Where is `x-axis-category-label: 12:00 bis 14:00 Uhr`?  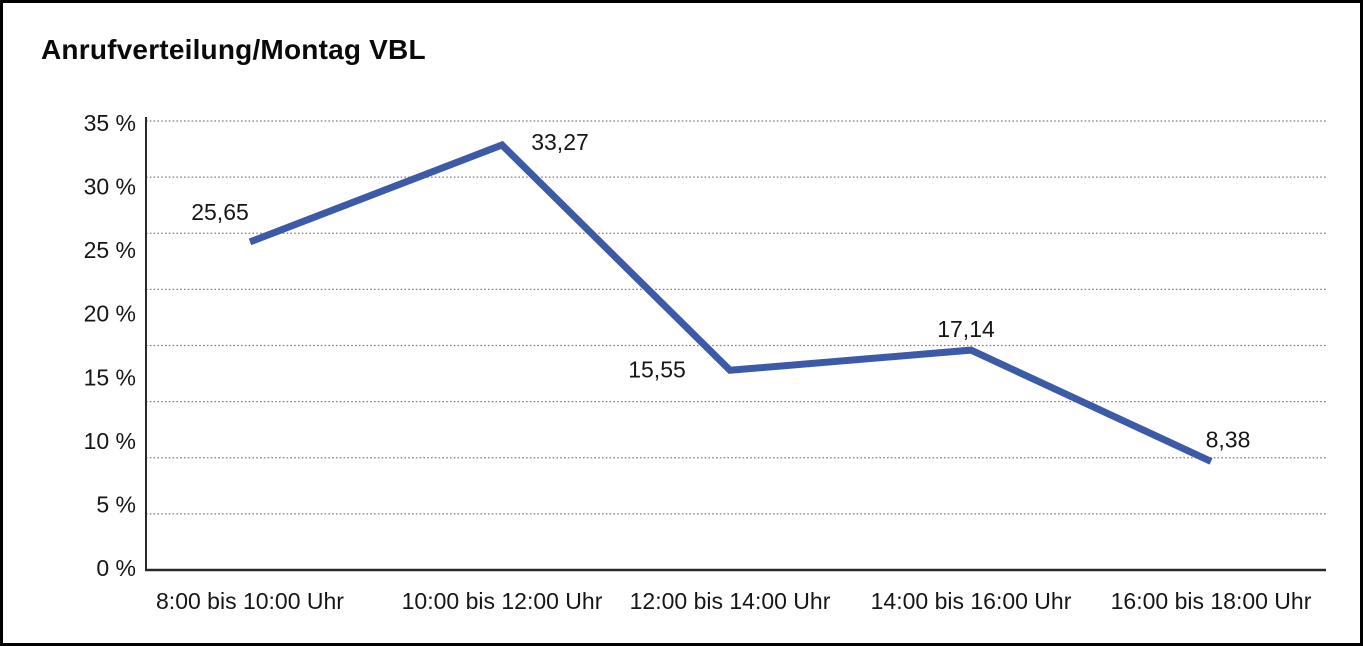 x-axis-category-label: 12:00 bis 14:00 Uhr is located at coordinates (730, 601).